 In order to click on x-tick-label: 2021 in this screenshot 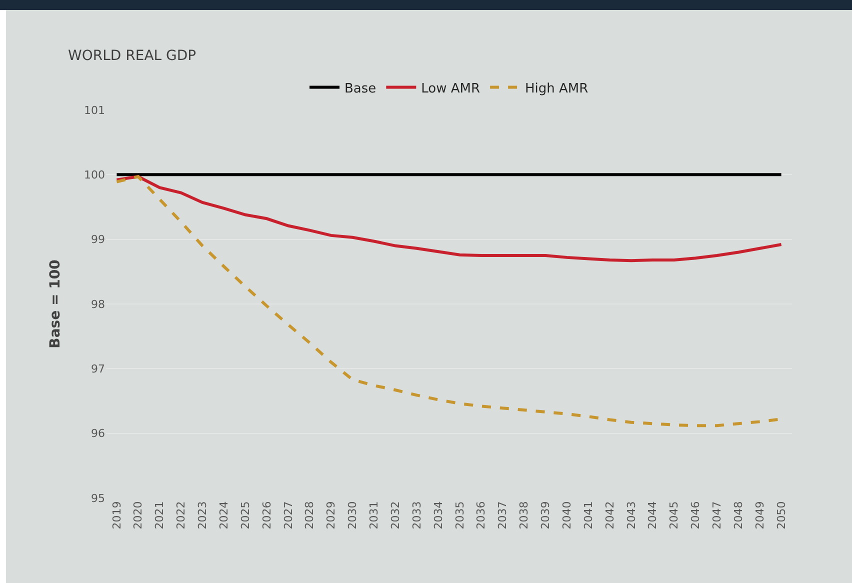, I will do `click(159, 515)`.